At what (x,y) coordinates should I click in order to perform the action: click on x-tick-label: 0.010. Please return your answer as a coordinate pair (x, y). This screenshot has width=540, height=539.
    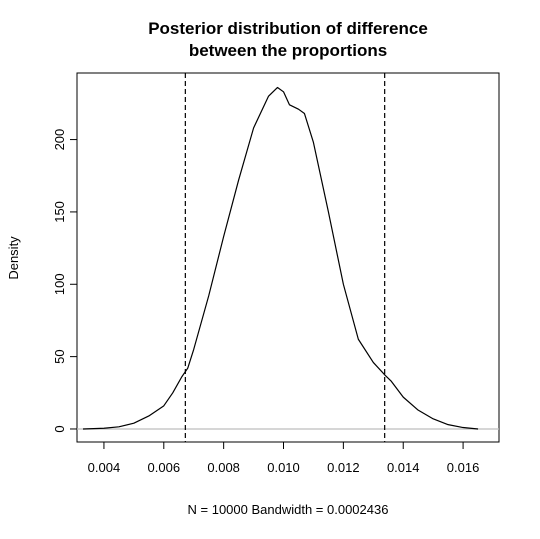
    Looking at the image, I should click on (283, 467).